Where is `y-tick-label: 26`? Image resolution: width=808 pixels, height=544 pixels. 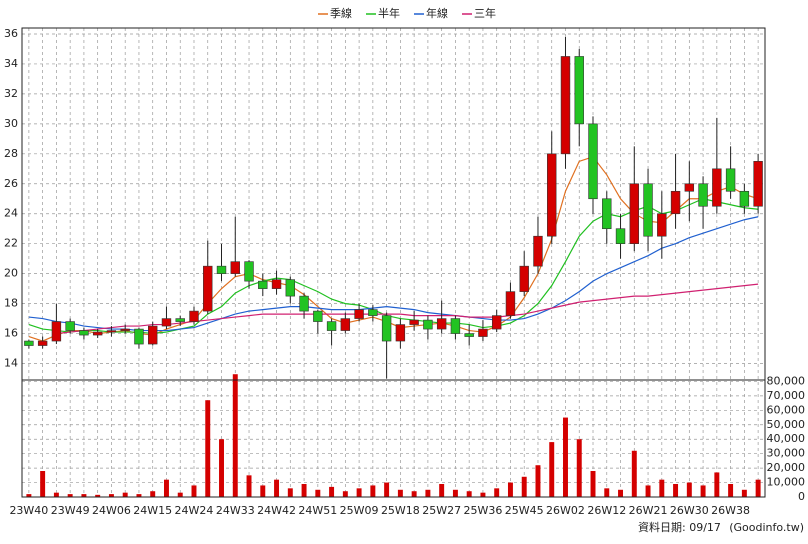 y-tick-label: 26 is located at coordinates (11, 183).